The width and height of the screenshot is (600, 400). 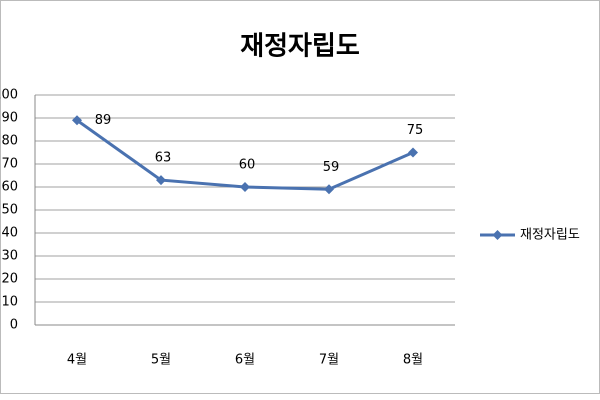 I want to click on y-tick-label: 10, so click(x=9, y=302).